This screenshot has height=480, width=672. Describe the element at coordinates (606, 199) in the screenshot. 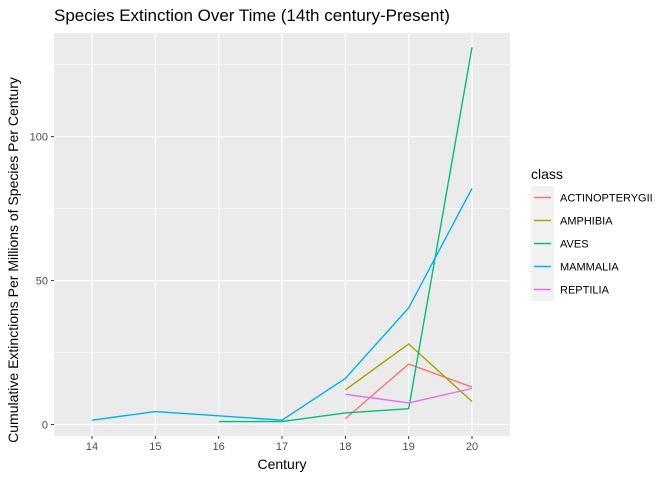

I see `legend-label: ACTINOPTERYGII` at that location.